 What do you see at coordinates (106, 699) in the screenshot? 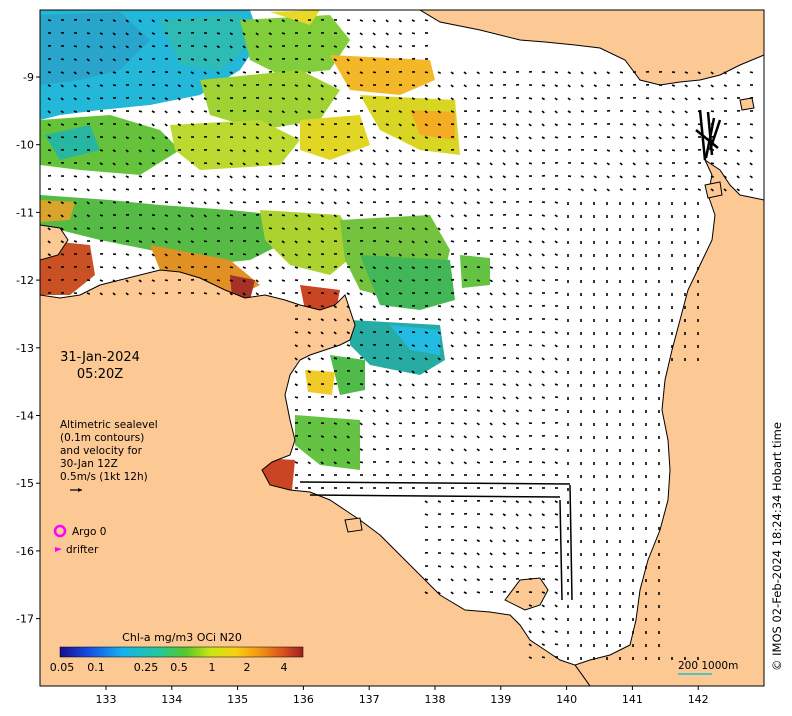
I see `lon-tick-label: 133` at bounding box center [106, 699].